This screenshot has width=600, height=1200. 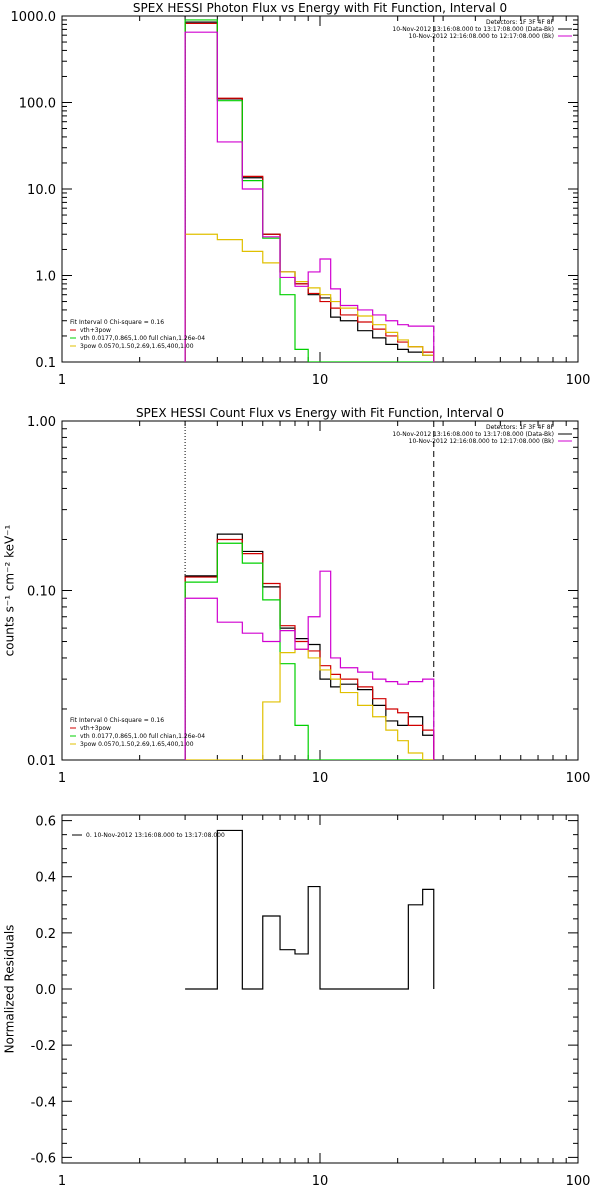 I want to click on y-tick-label: 1000.0, so click(x=34, y=17).